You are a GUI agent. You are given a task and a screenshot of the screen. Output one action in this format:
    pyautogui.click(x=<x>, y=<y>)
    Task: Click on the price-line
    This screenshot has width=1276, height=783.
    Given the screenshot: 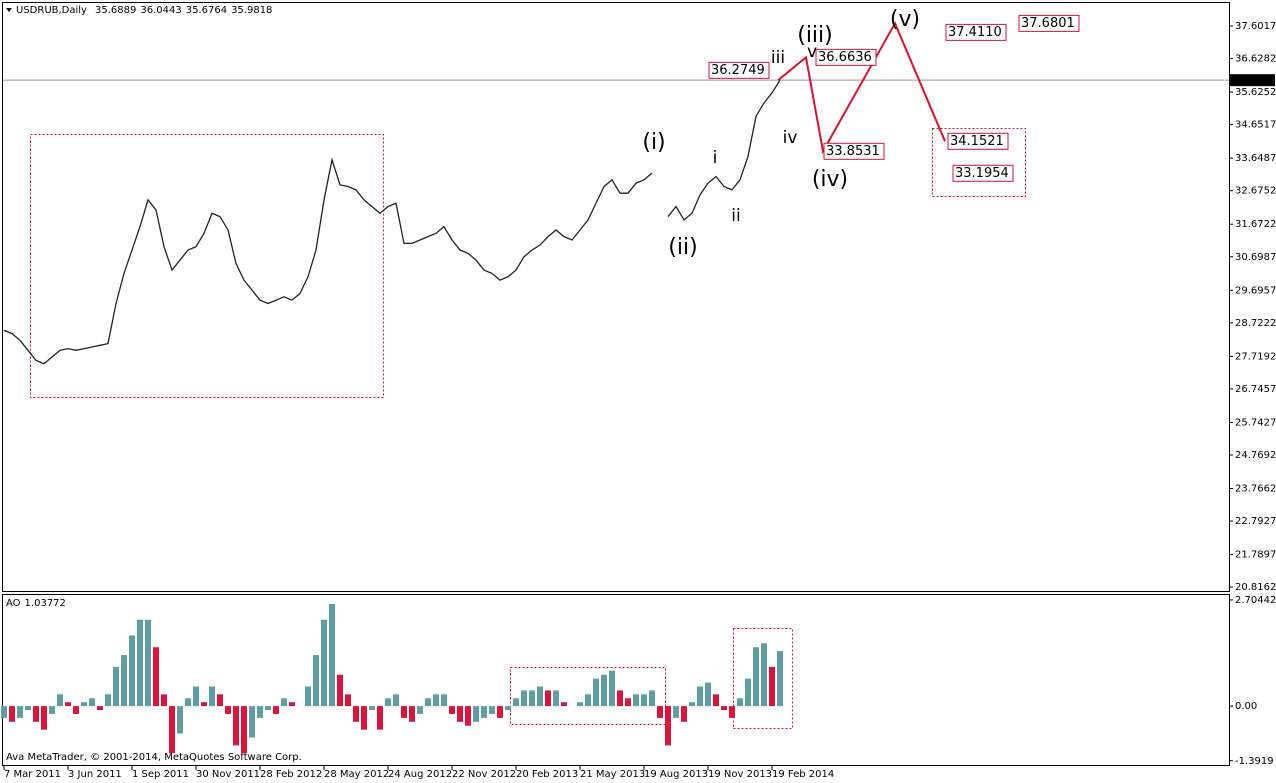 What is the action you would take?
    pyautogui.click(x=328, y=261)
    